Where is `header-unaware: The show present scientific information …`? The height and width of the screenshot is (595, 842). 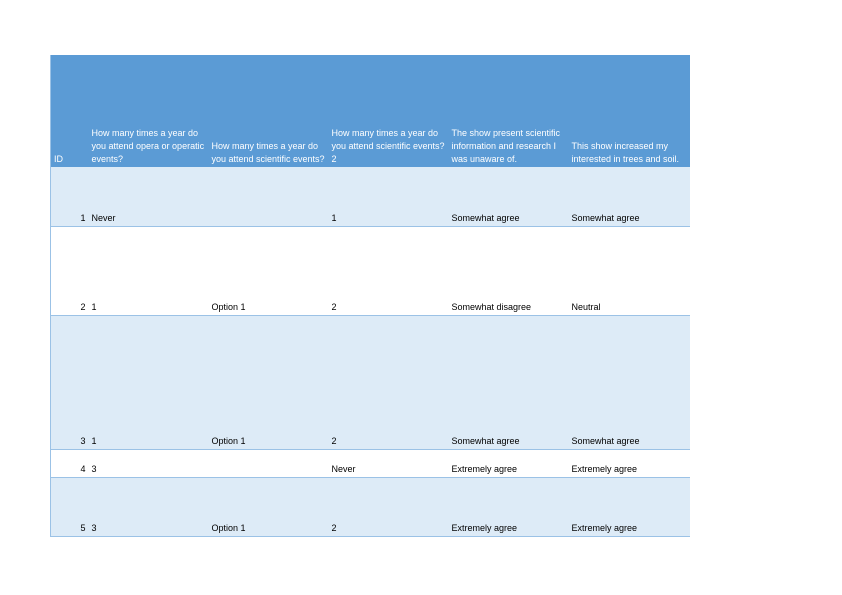 header-unaware: The show present scientific information … is located at coordinates (508, 111).